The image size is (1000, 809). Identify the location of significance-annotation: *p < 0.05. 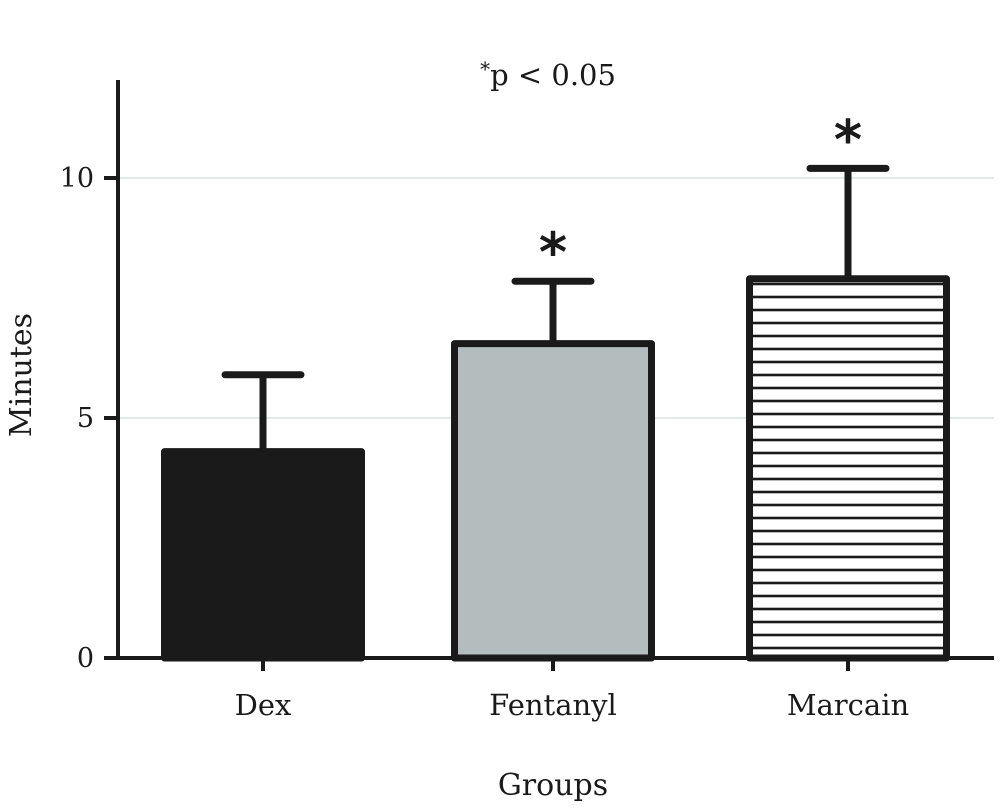
(548, 74).